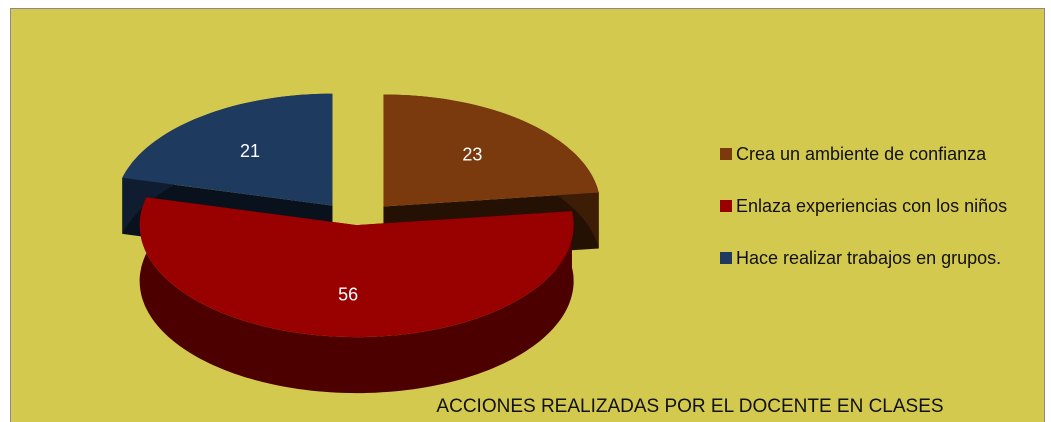  Describe the element at coordinates (250, 151) in the screenshot. I see `data-label: 21` at that location.